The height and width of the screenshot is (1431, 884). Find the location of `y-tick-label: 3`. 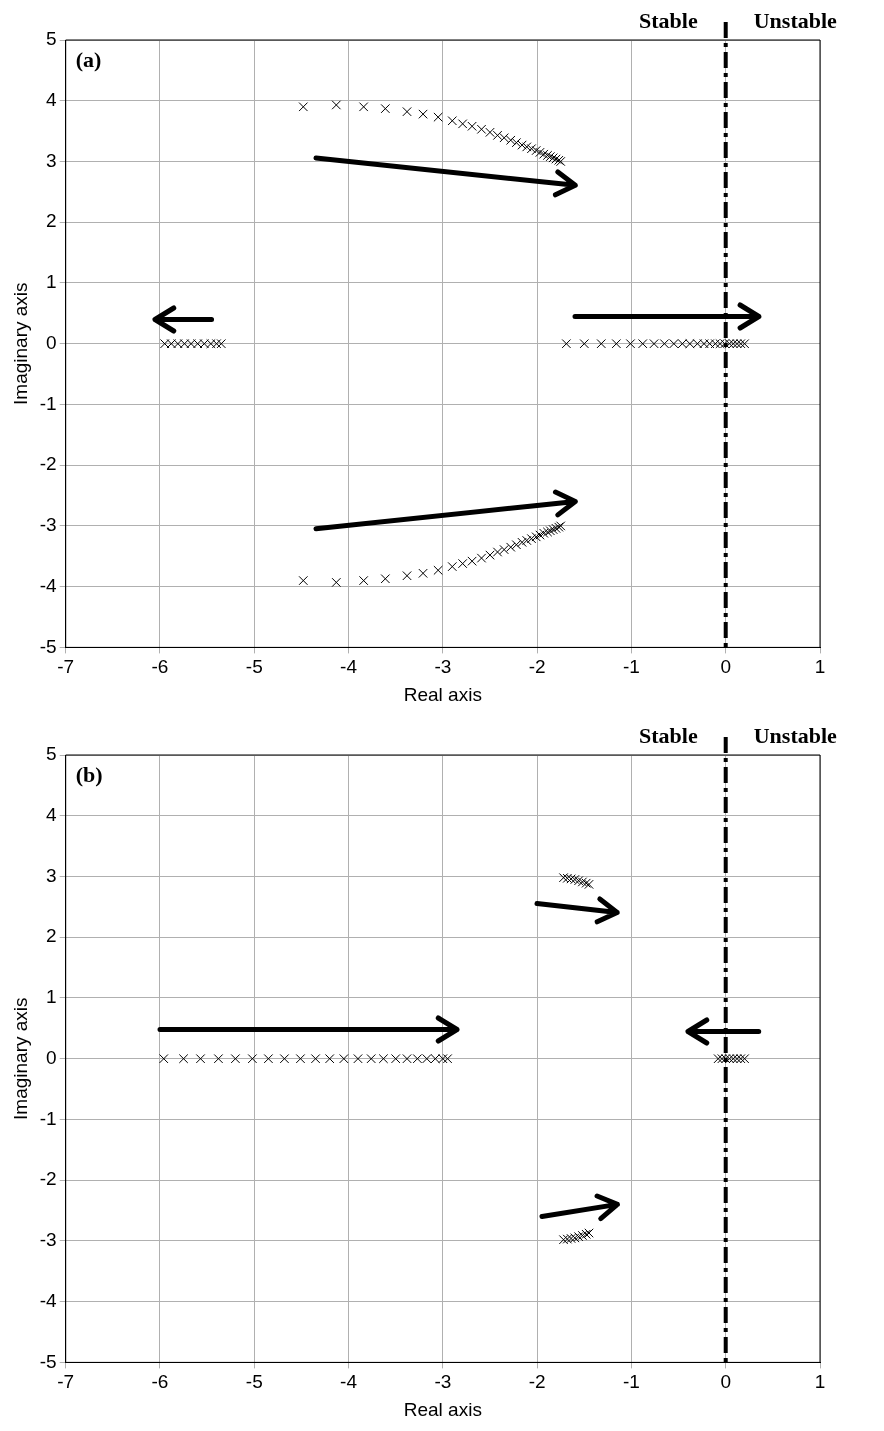

y-tick-label: 3 is located at coordinates (51, 875).